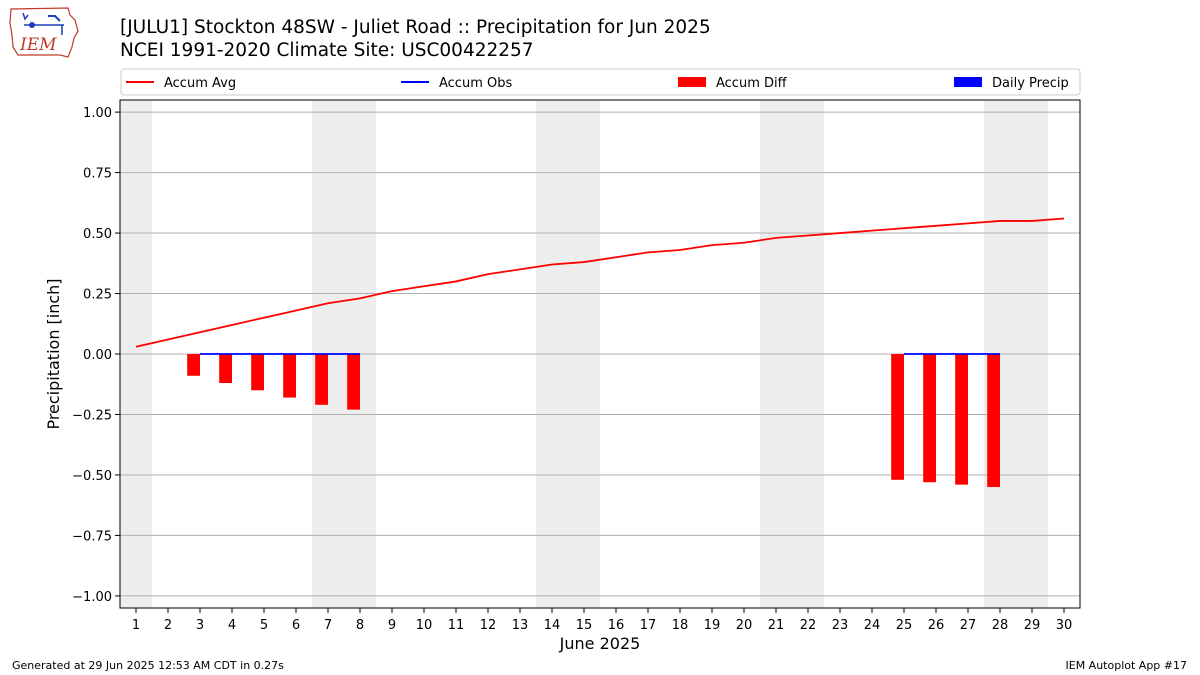  I want to click on app-credit: IEM Autoplot App #17, so click(1126, 665).